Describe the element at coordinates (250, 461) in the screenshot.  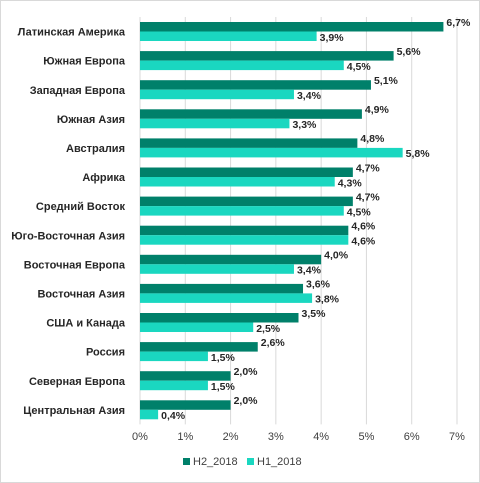
I see `legend-swatch-h1` at that location.